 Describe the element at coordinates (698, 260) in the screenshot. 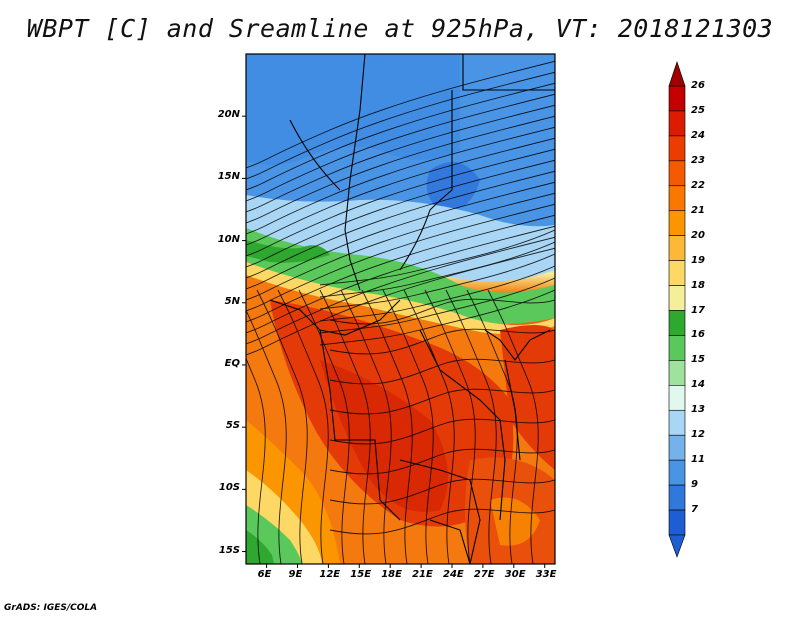

I see `colorbar-label: 19` at that location.